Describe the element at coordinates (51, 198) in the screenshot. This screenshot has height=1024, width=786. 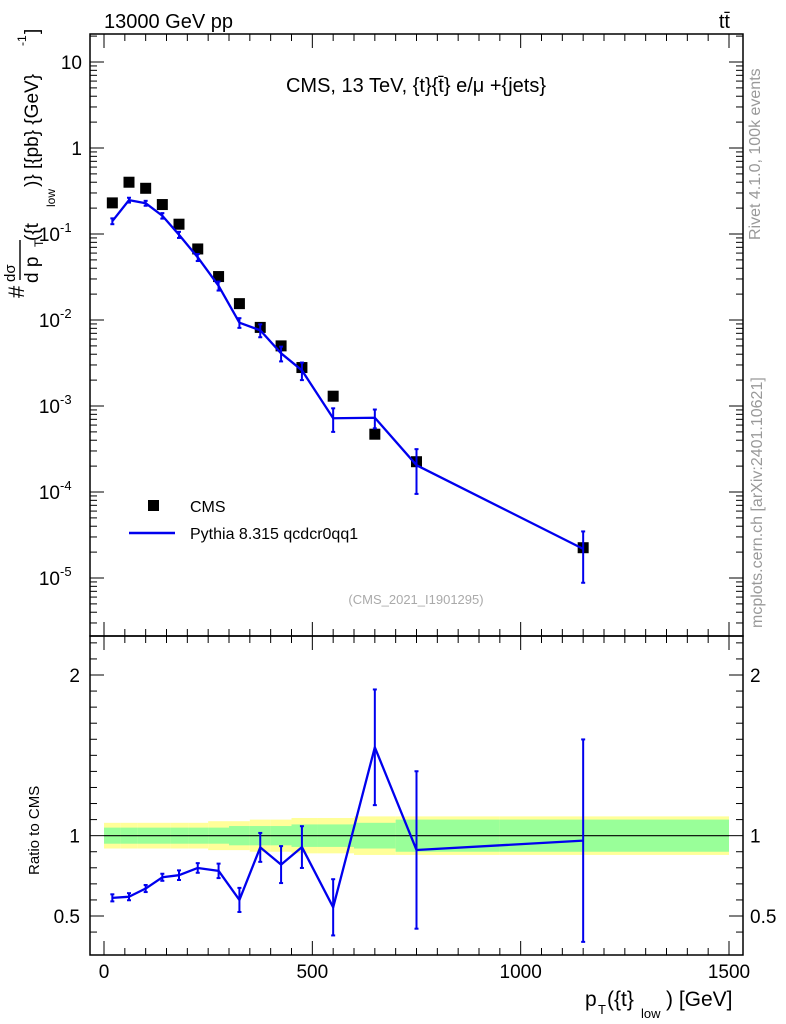
I see `y-label-low-sub: low` at that location.